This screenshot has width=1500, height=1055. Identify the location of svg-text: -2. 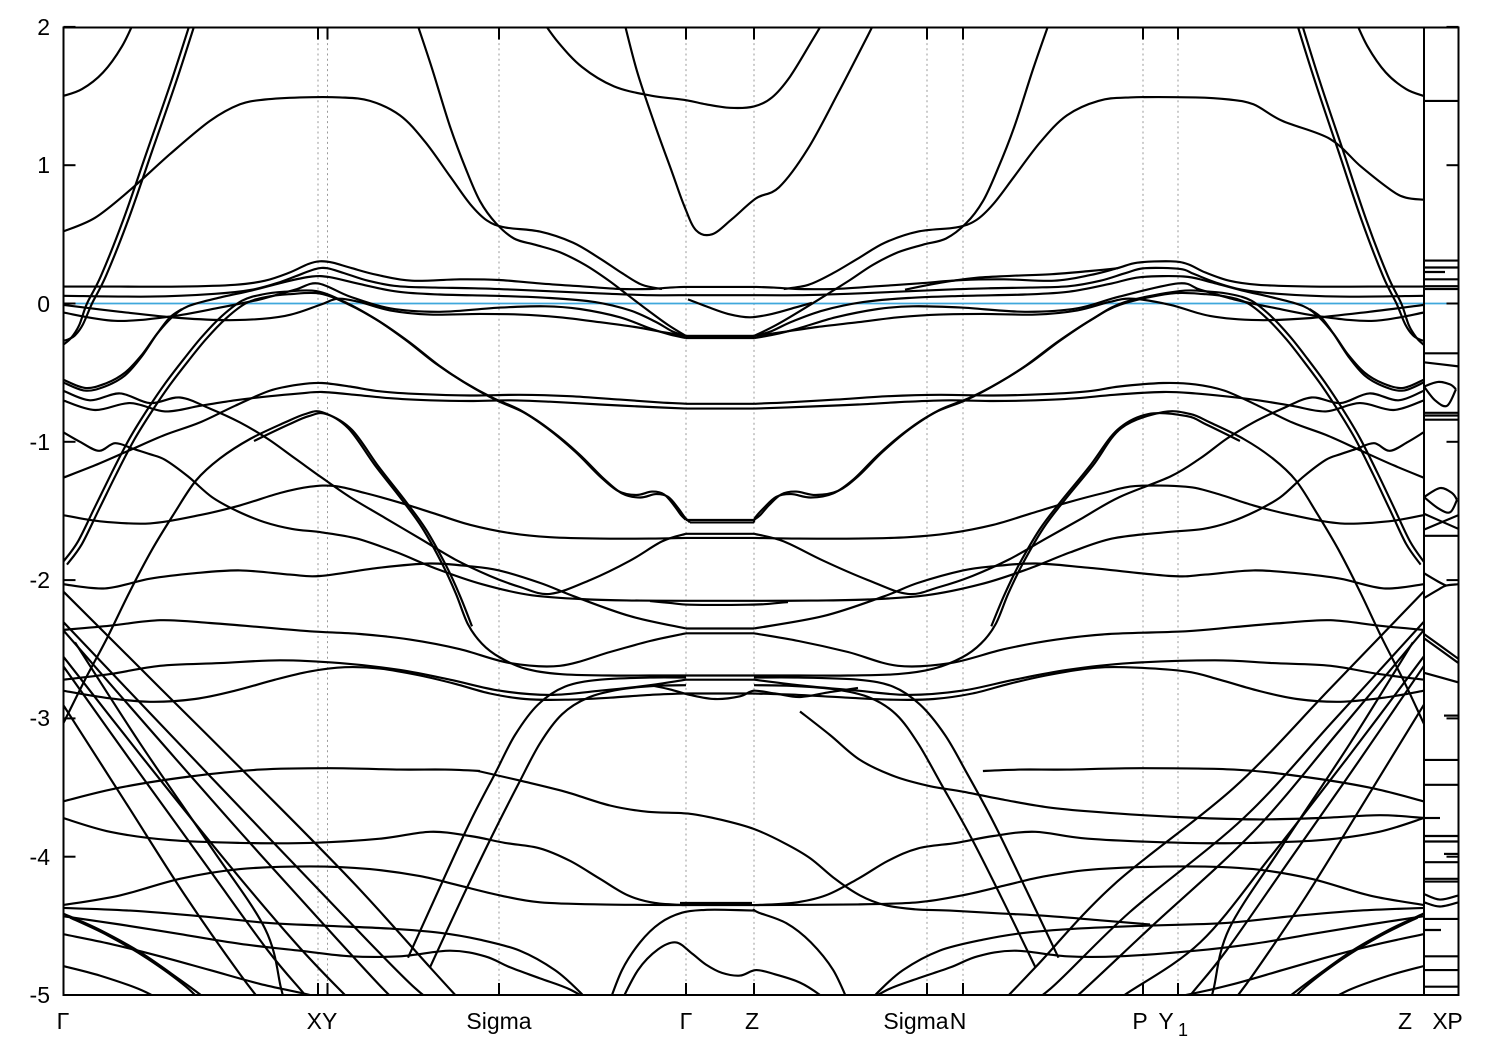
(40, 580).